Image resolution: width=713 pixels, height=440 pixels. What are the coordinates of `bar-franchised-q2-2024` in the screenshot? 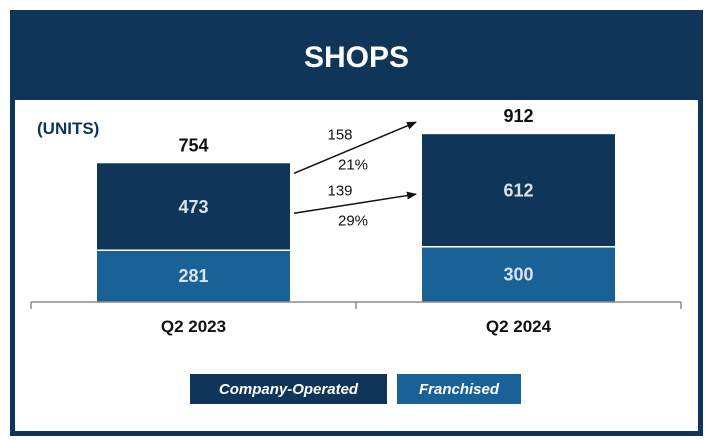 It's located at (518, 274).